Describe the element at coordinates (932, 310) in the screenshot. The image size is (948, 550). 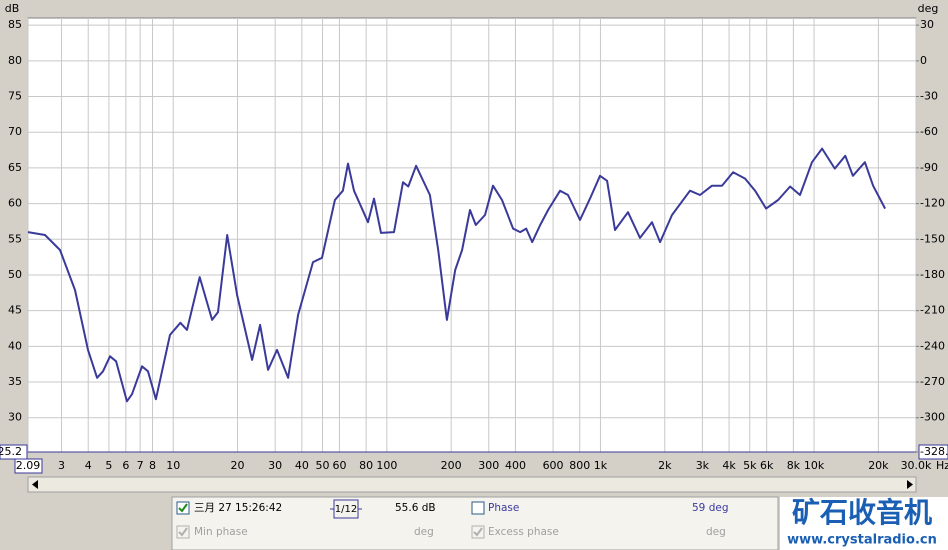
I see `y2-tick-label: -210` at that location.